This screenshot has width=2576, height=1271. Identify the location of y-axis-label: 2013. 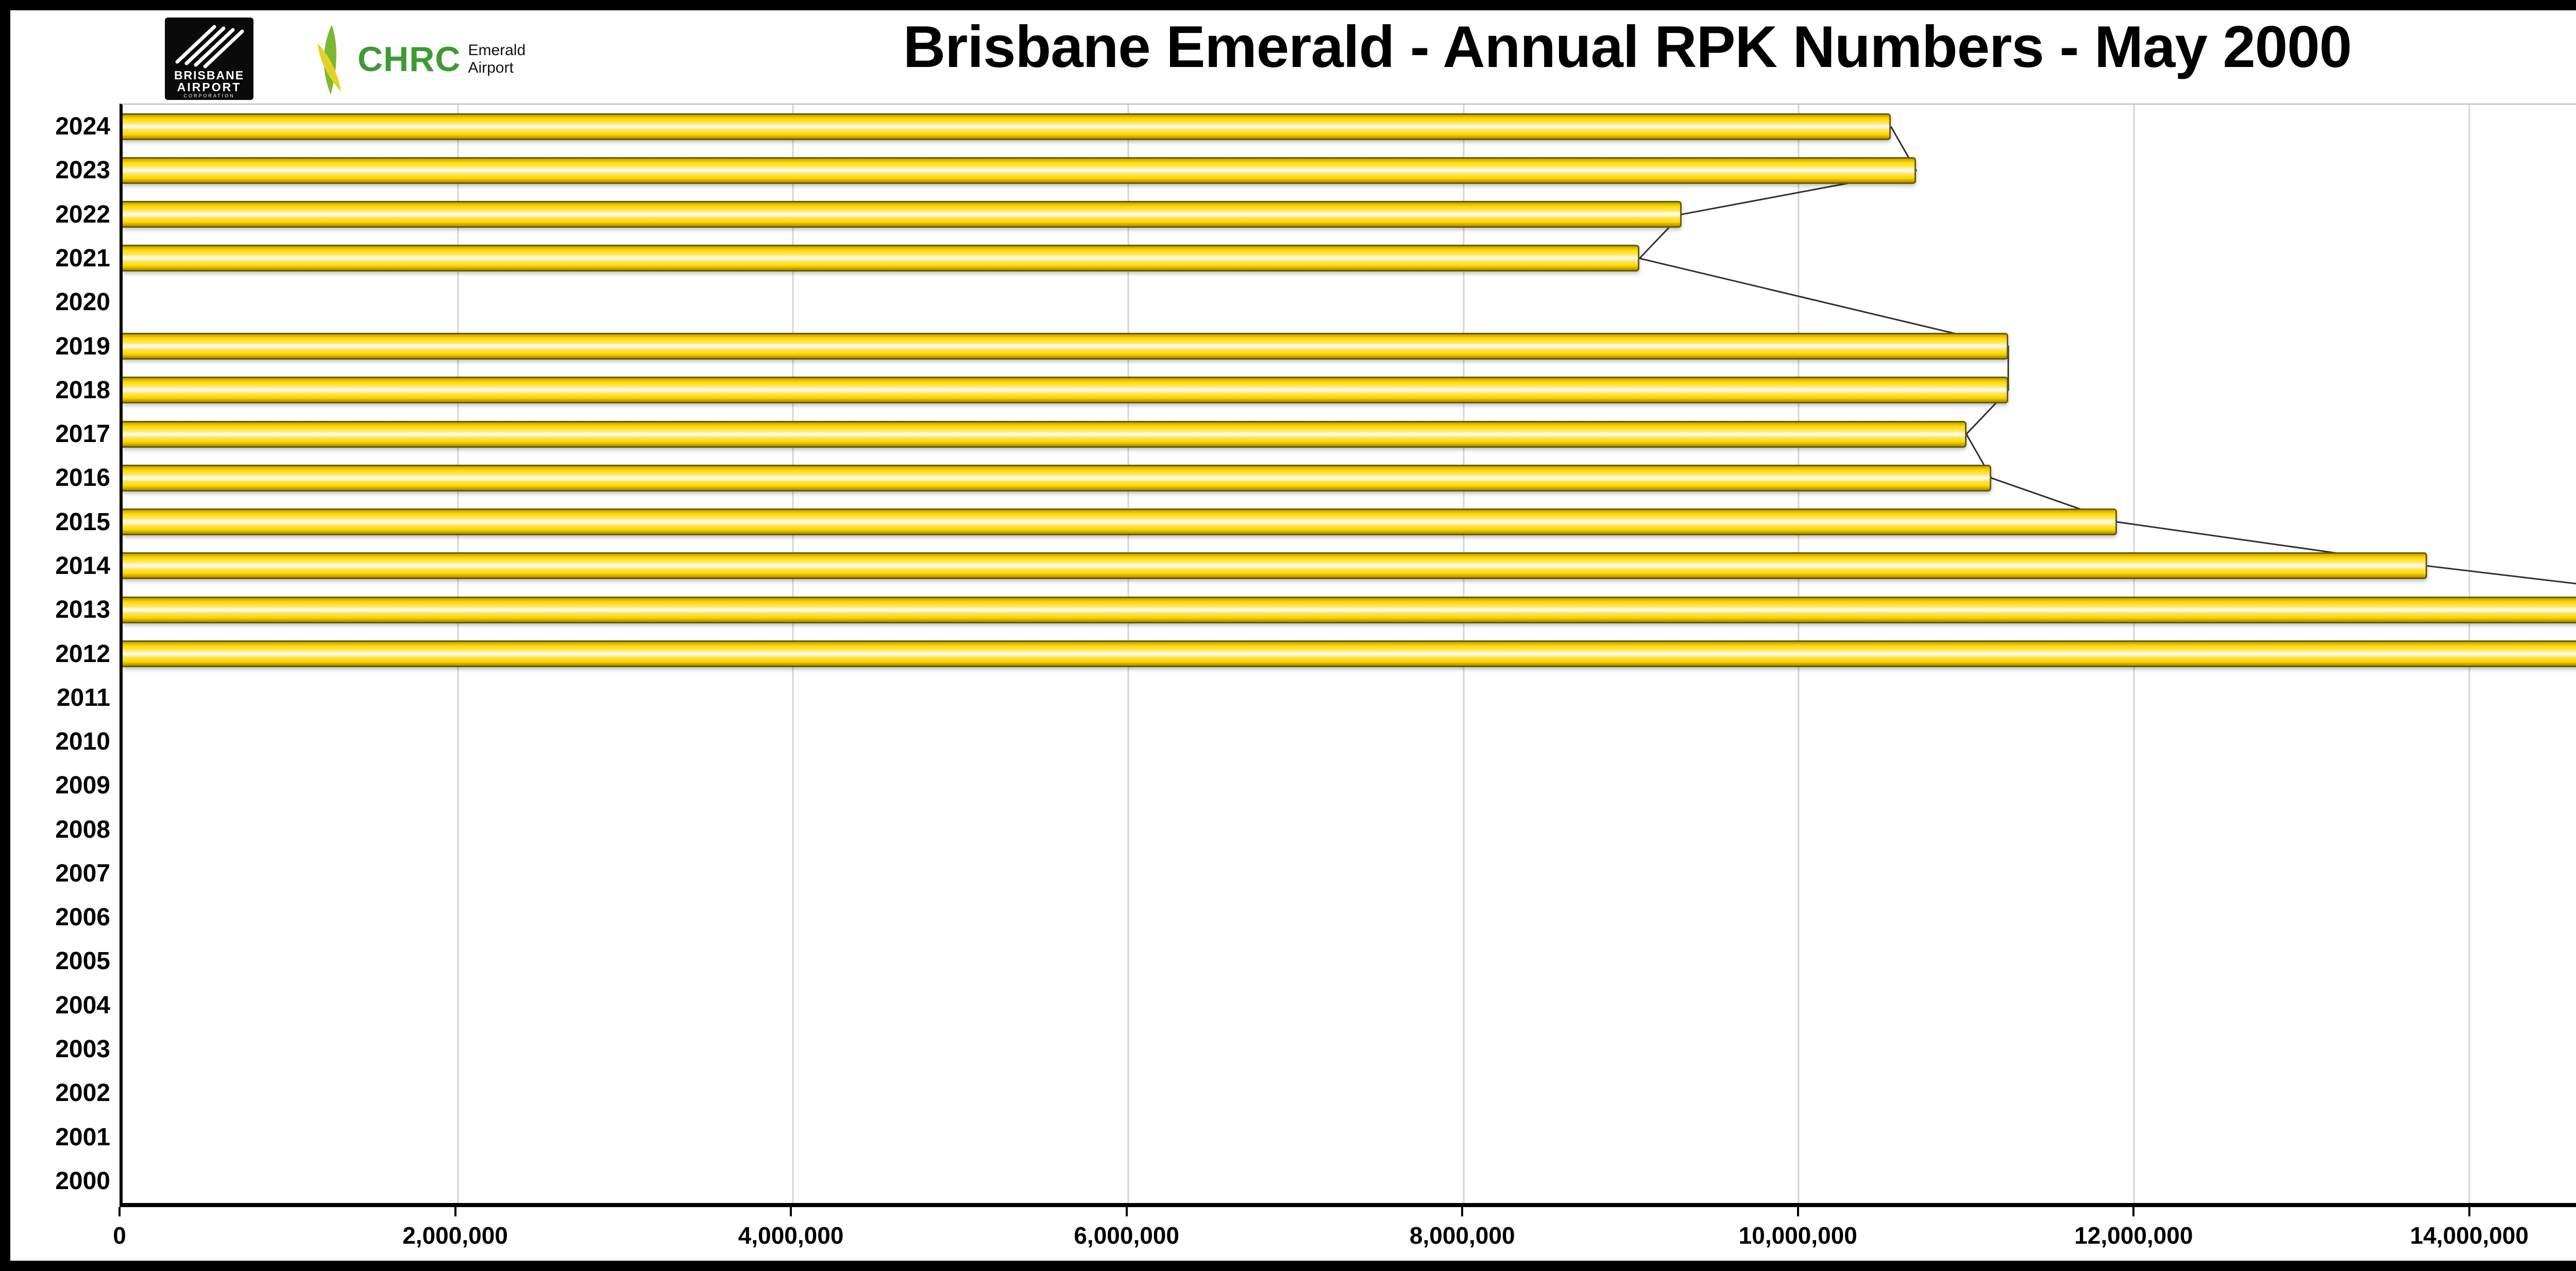
(82, 610).